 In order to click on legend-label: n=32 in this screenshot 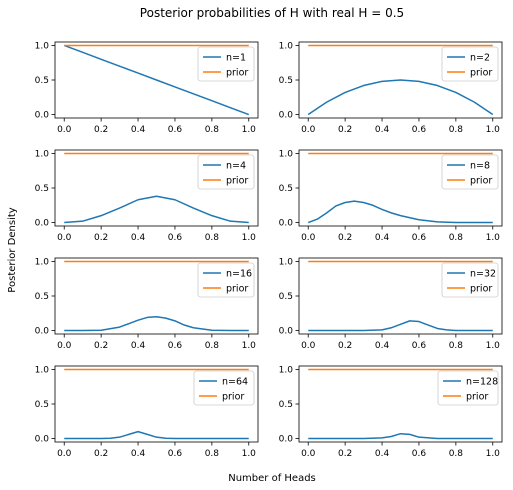, I will do `click(483, 274)`.